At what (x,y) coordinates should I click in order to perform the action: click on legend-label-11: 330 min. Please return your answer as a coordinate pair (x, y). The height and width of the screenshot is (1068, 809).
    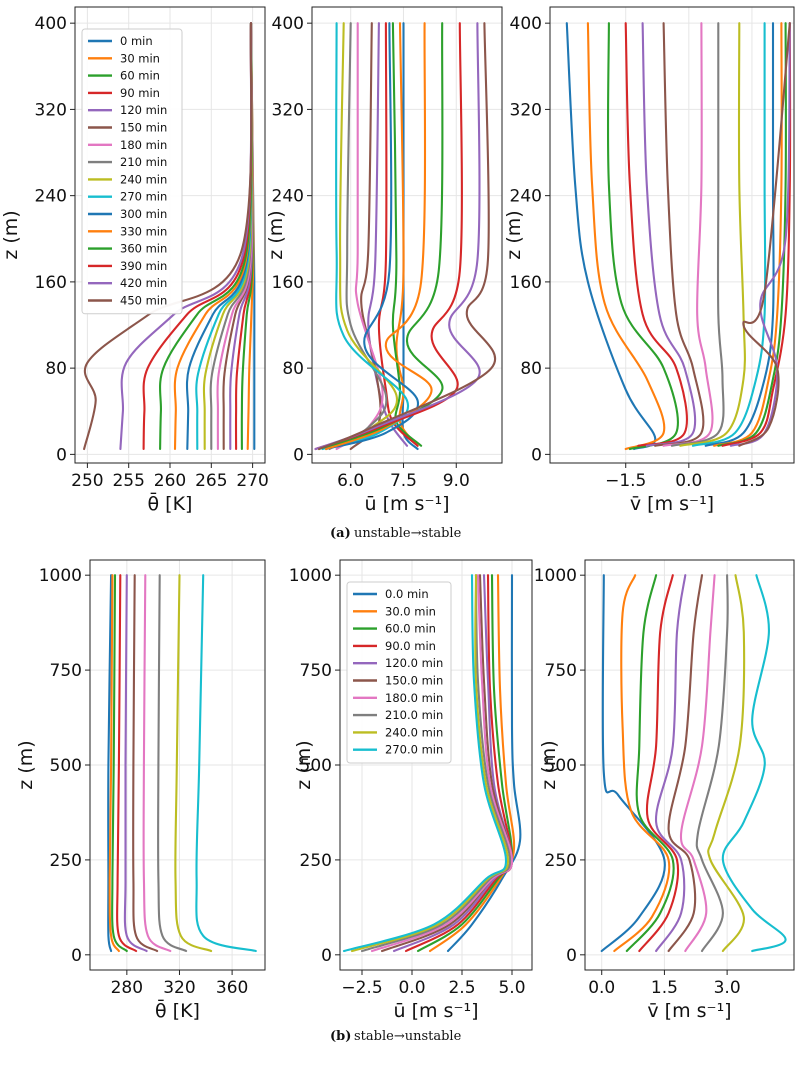
    Looking at the image, I should click on (143, 231).